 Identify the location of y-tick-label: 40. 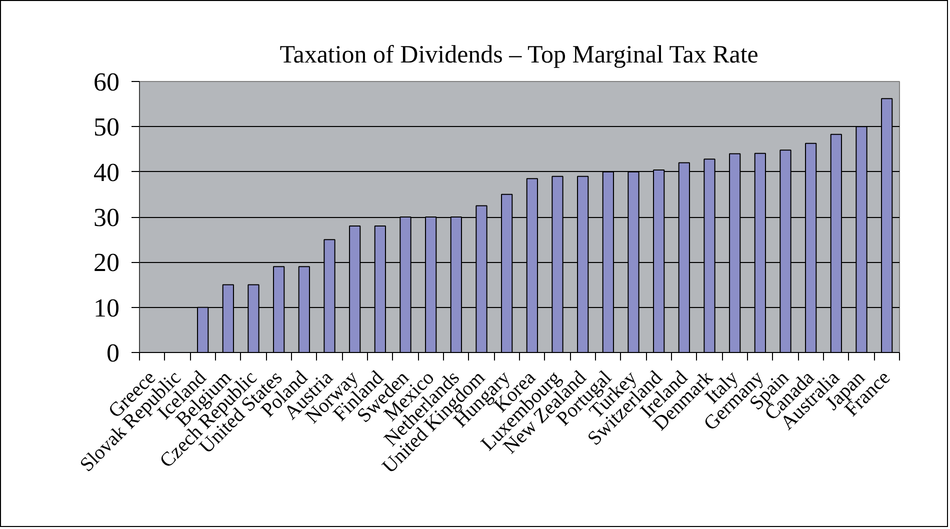
(107, 172).